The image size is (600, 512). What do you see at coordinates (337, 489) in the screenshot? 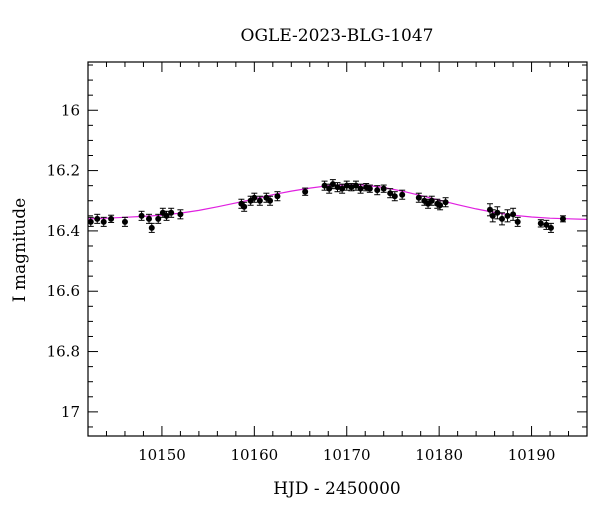
I see `x-axis-label: HJD - 2450000` at bounding box center [337, 489].